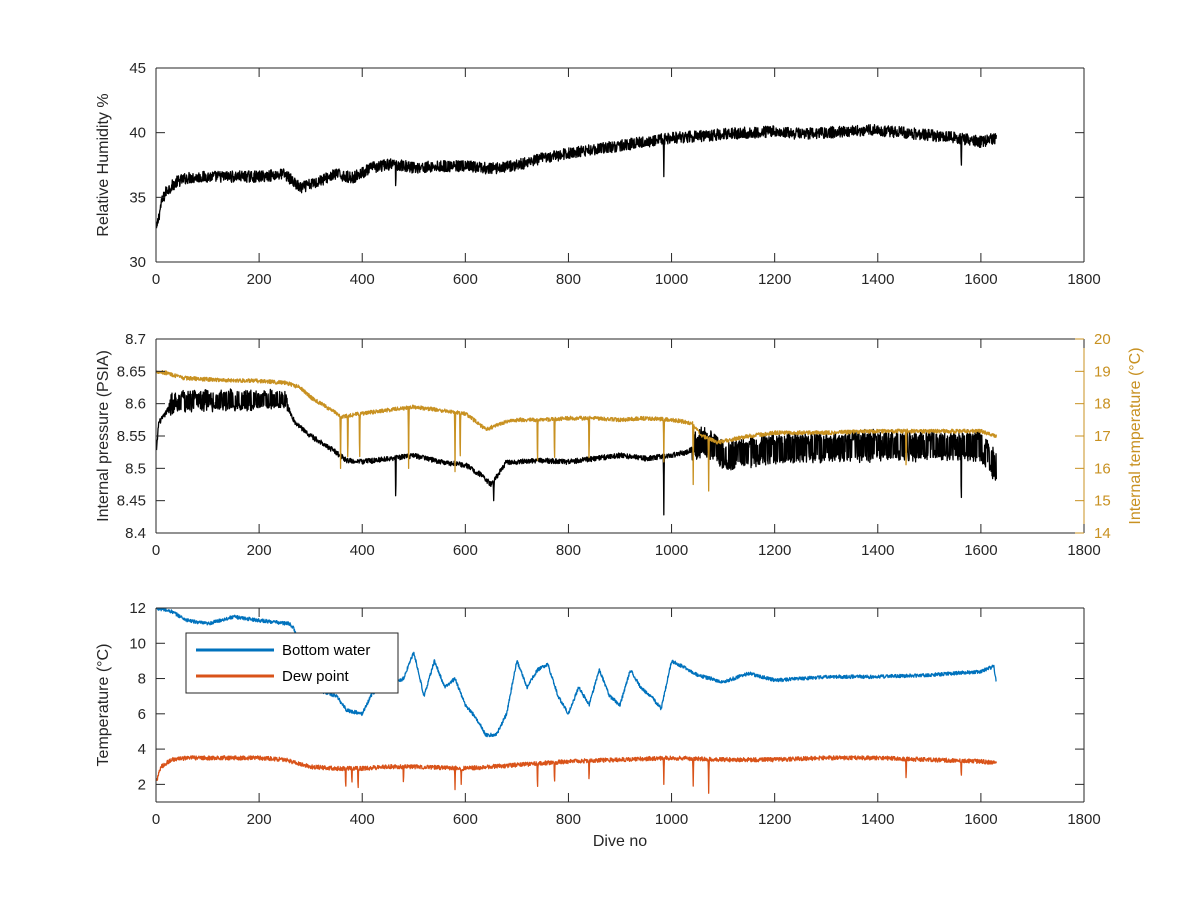 Image resolution: width=1200 pixels, height=900 pixels. I want to click on y-axis-label-right: Internal temperature (°C), so click(1135, 435).